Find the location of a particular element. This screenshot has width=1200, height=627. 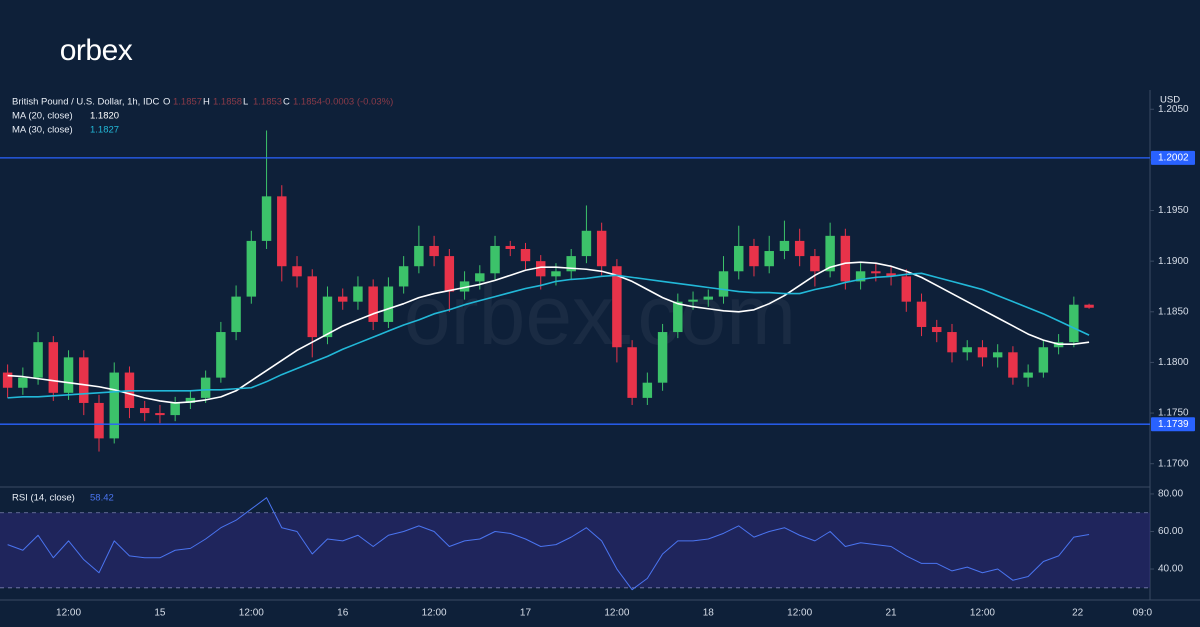

ohlc-key: O is located at coordinates (166, 102).